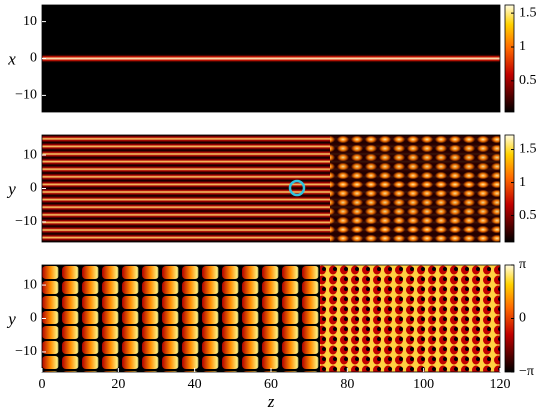 Image resolution: width=550 pixels, height=415 pixels. Describe the element at coordinates (271, 401) in the screenshot. I see `x-axis-label: z` at that location.